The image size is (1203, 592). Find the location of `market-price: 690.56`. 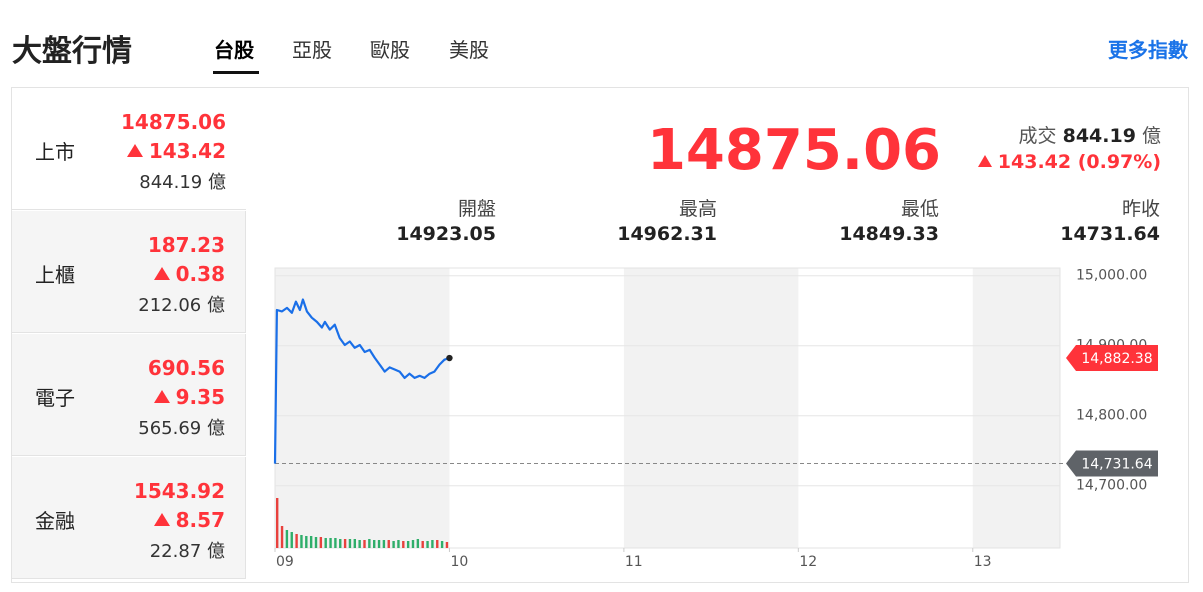

market-price: 690.56 is located at coordinates (186, 368).